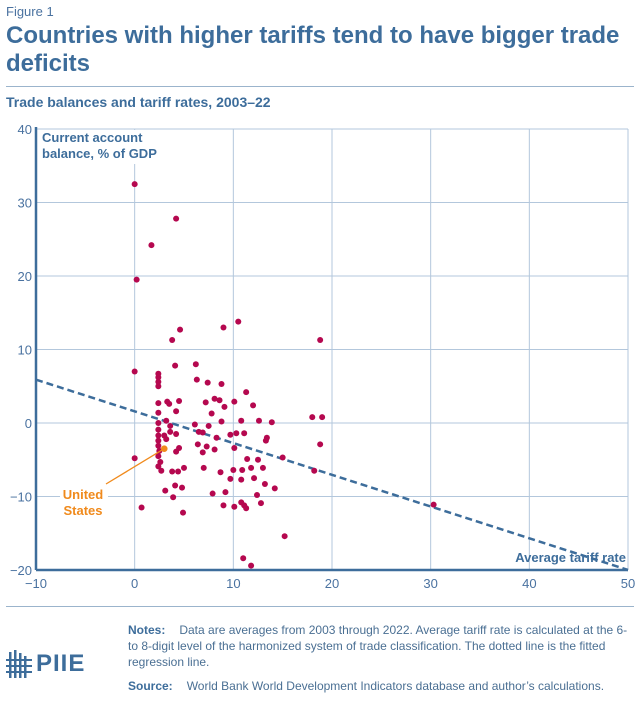  What do you see at coordinates (134, 583) in the screenshot?
I see `x-tick-label: 0` at bounding box center [134, 583].